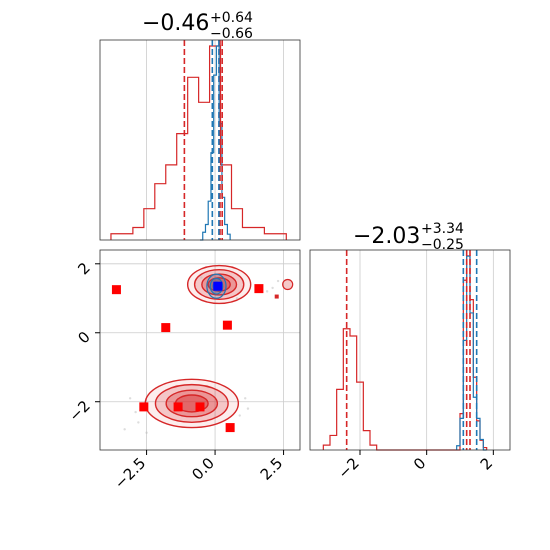 The image size is (550, 550). Describe the element at coordinates (272, 469) in the screenshot. I see `x-tick-label: 2.5` at that location.